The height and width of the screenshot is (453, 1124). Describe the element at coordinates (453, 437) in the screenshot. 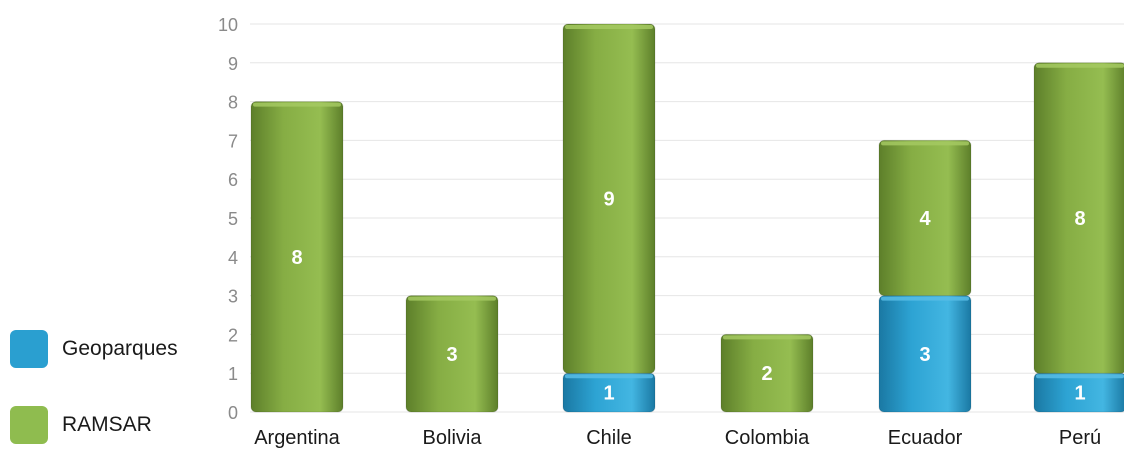

I see `x-tick-label: Bolivia` at that location.